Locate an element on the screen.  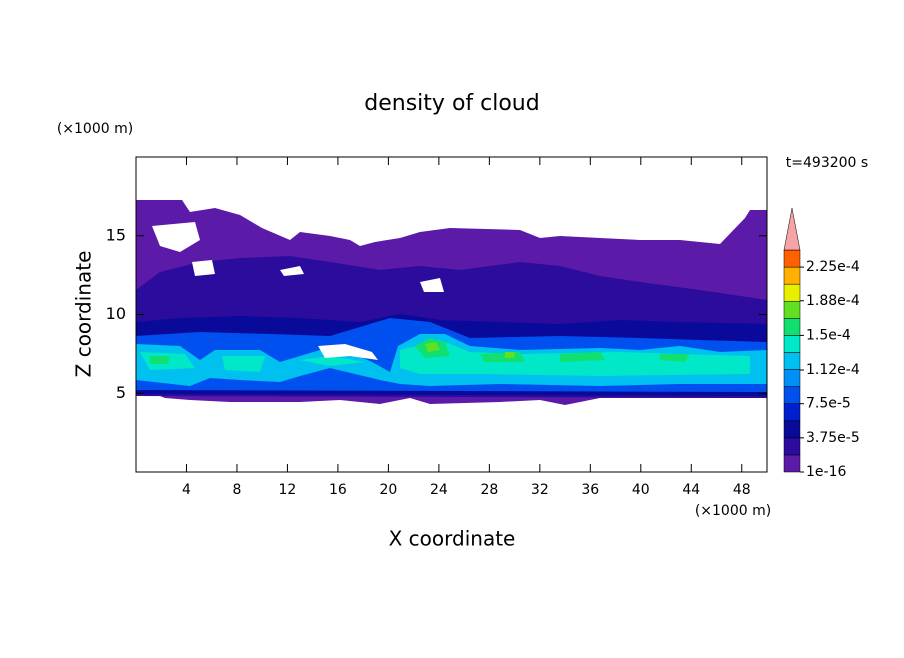
x-tick-label: 32 is located at coordinates (540, 490).